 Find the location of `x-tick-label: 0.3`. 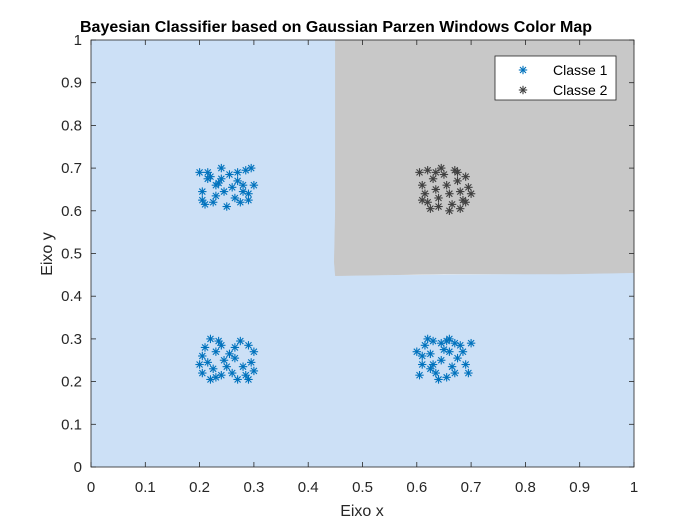

x-tick-label: 0.3 is located at coordinates (253, 487).